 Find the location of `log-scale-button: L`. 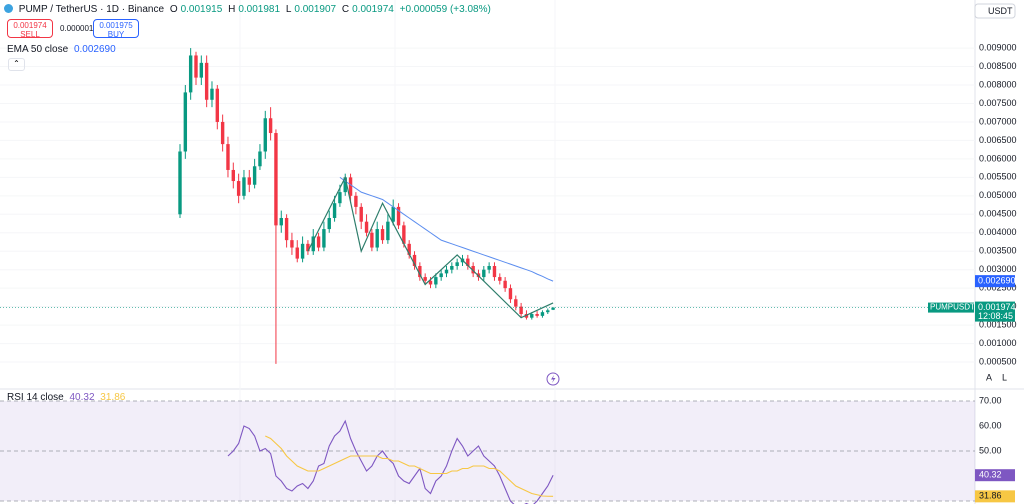

log-scale-button: L is located at coordinates (1004, 377).